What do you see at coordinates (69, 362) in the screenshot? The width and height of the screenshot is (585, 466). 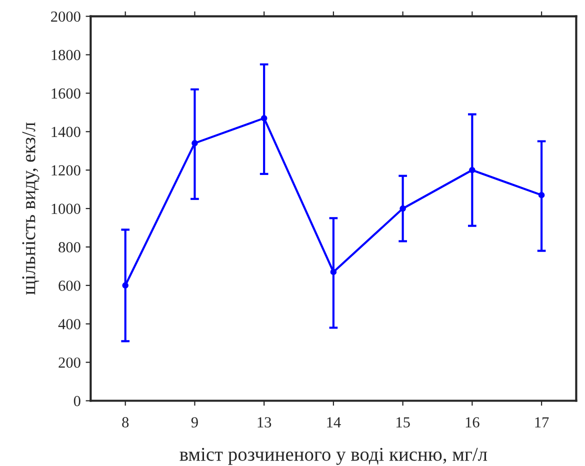 I see `y-tick-label: 200` at bounding box center [69, 362].